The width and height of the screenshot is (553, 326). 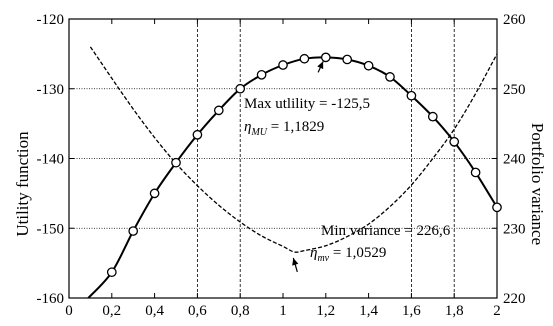 I want to click on min-eta-annotation: ηmv = 1,0529, so click(x=348, y=254).